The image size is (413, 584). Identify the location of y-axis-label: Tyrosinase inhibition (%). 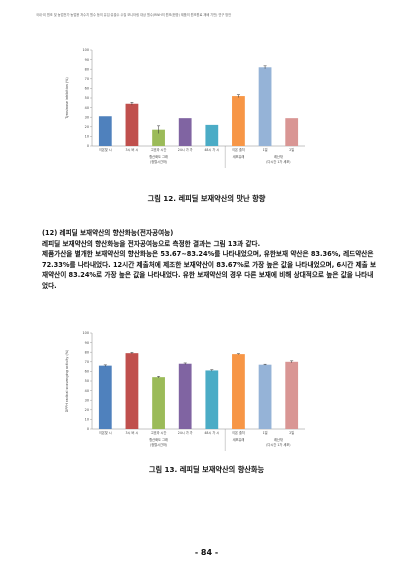
(67, 98).